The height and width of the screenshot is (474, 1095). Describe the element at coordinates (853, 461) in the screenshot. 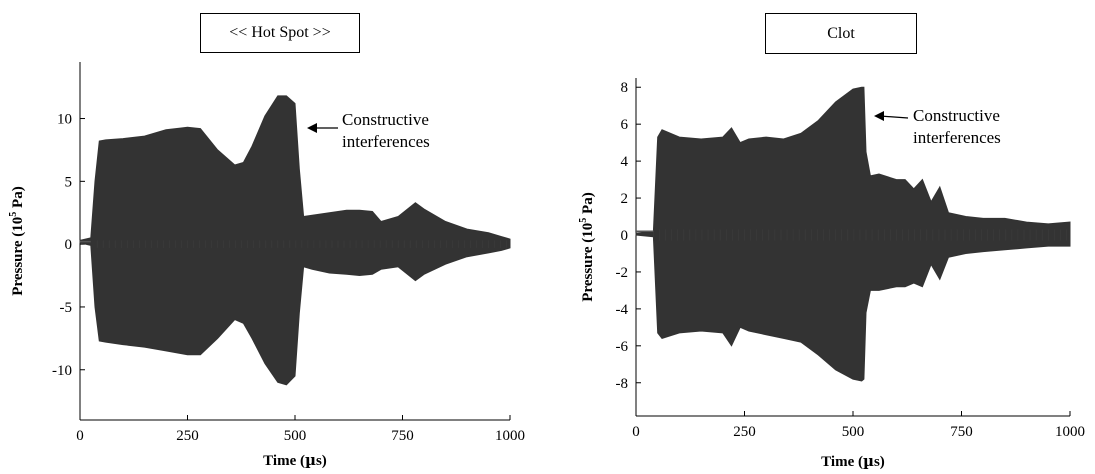

I see `clot-x-axis-label: Time (µs)` at that location.